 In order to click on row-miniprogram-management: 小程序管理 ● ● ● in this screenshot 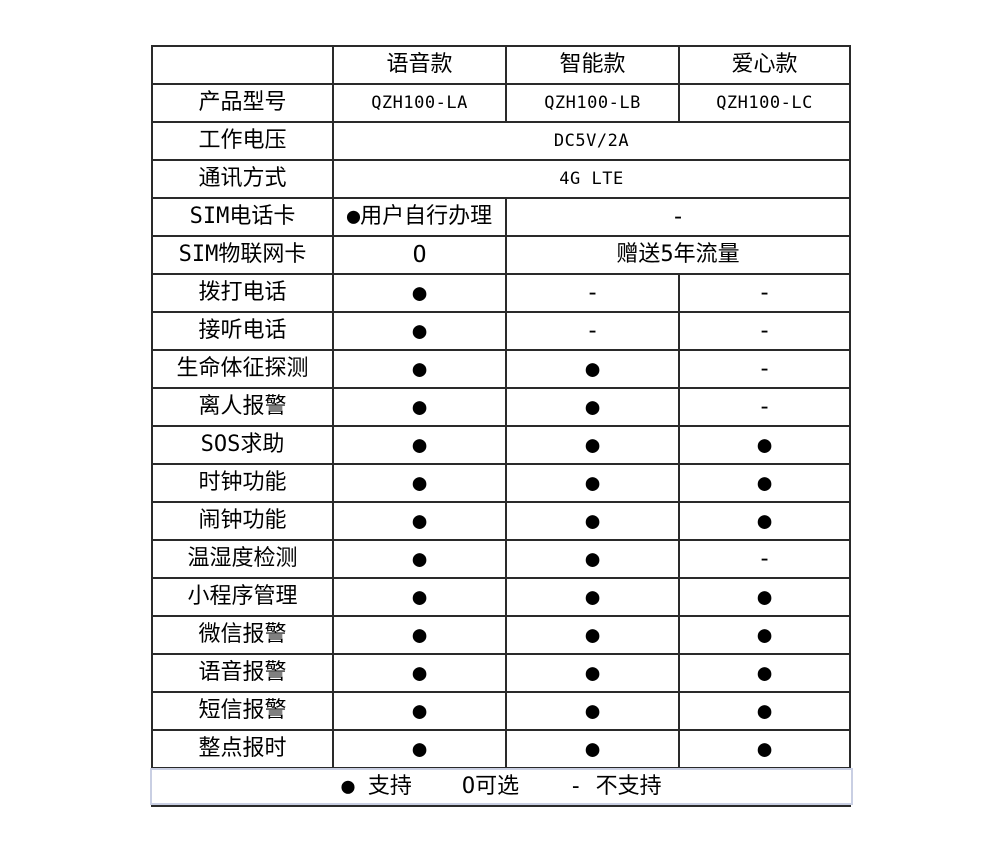, I will do `click(501, 597)`.